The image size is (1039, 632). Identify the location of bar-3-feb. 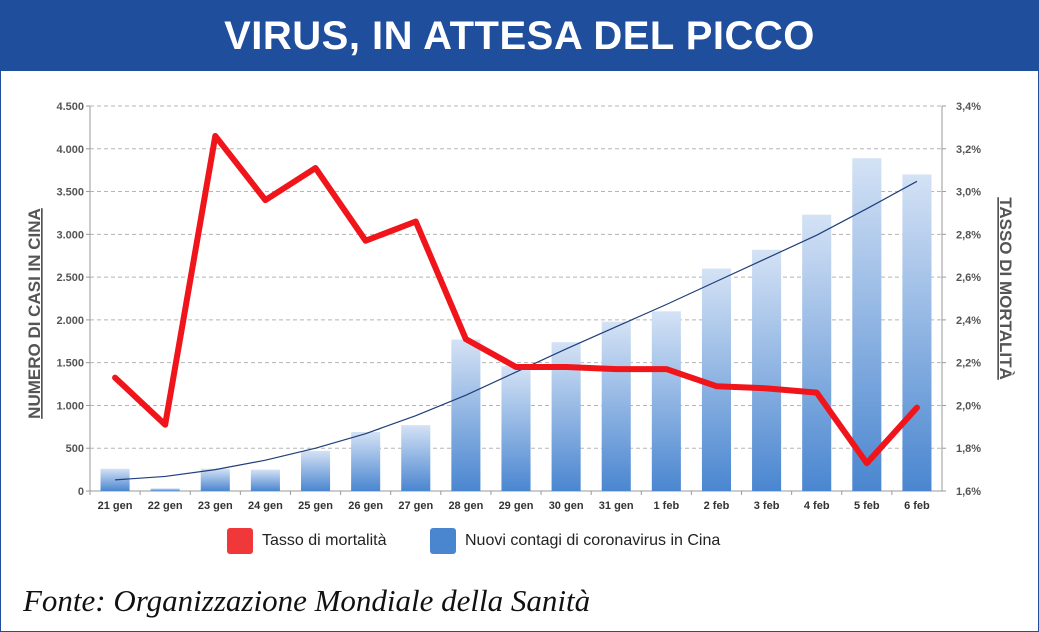
(767, 370).